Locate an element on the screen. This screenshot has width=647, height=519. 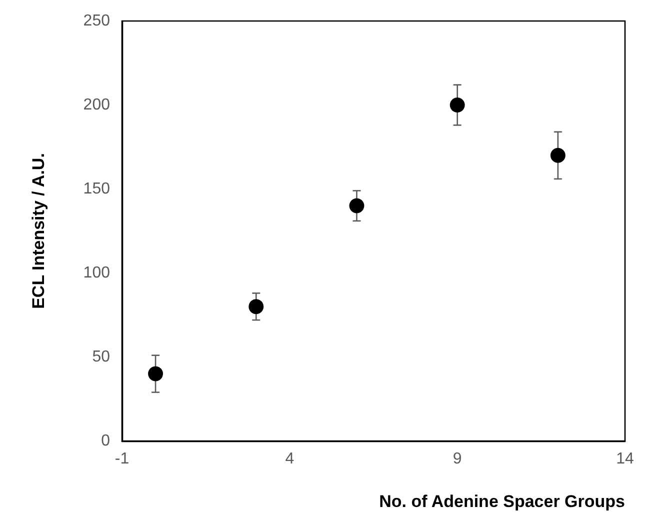
y-tick-label: 250 is located at coordinates (96, 21).